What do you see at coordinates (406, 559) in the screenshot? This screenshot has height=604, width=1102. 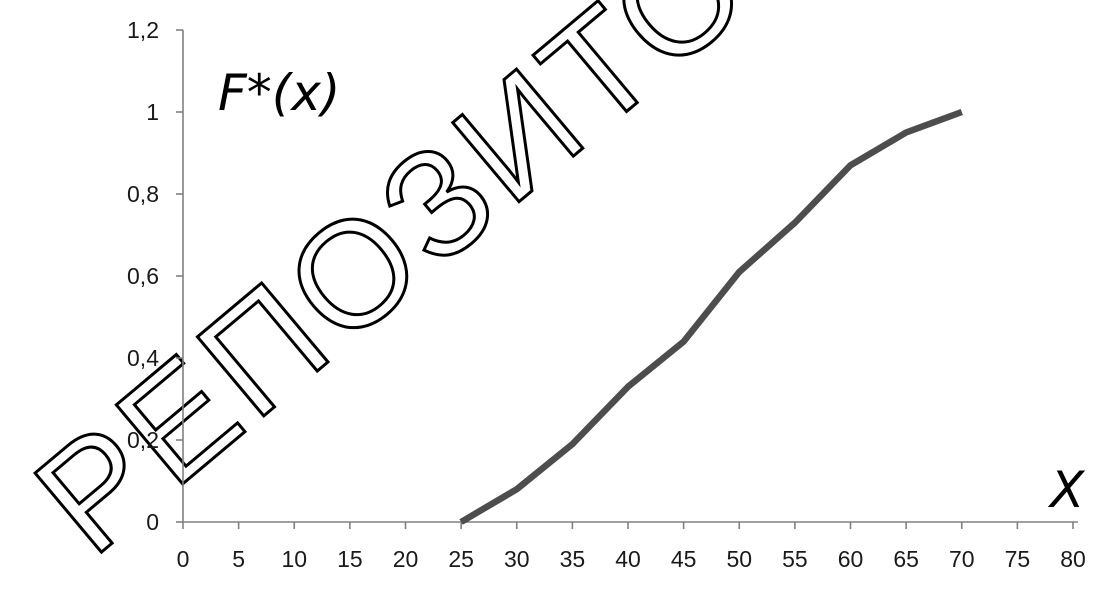 I see `x-tick-label: 20` at bounding box center [406, 559].